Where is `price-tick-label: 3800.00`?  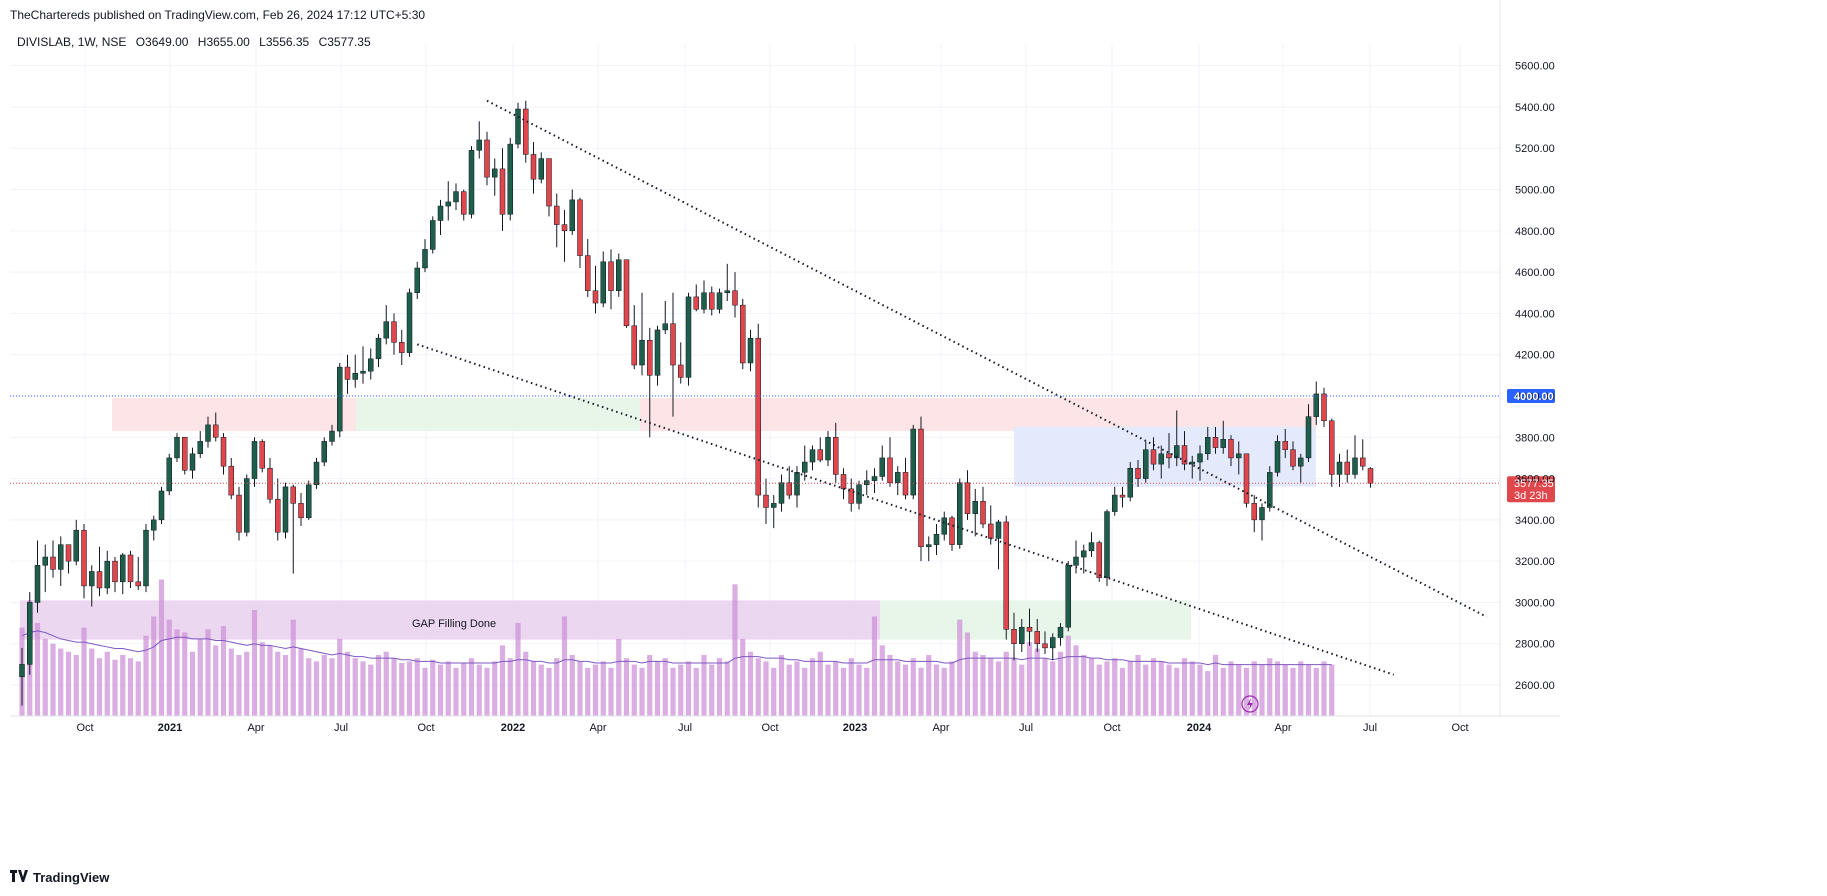
price-tick-label: 3800.00 is located at coordinates (1535, 438).